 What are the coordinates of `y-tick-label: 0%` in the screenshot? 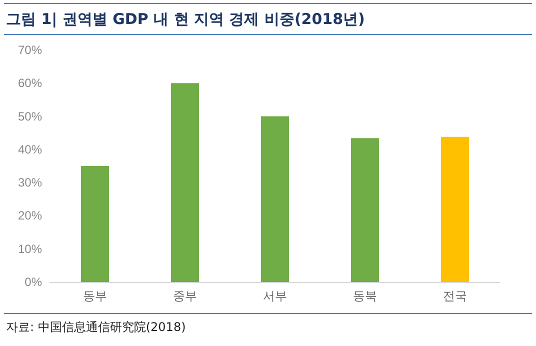 It's located at (33, 282).